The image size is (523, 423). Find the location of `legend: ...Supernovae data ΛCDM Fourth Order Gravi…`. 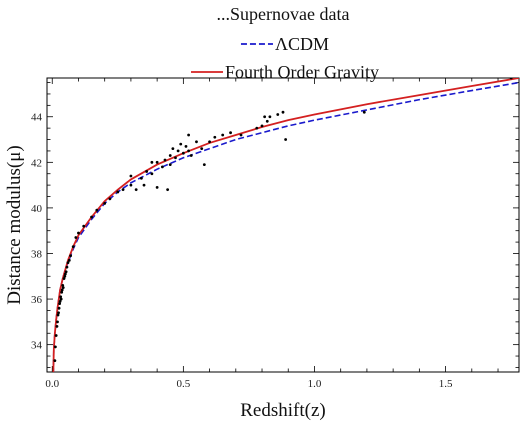

legend: ...Supernovae data ΛCDM Fourth Order Gravi… is located at coordinates (285, 43).